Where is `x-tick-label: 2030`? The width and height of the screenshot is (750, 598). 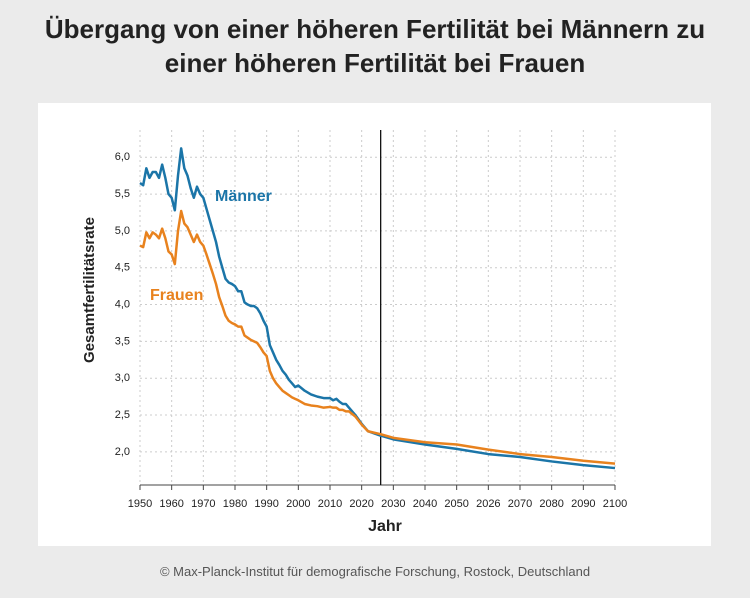
x-tick-label: 2030 is located at coordinates (393, 504).